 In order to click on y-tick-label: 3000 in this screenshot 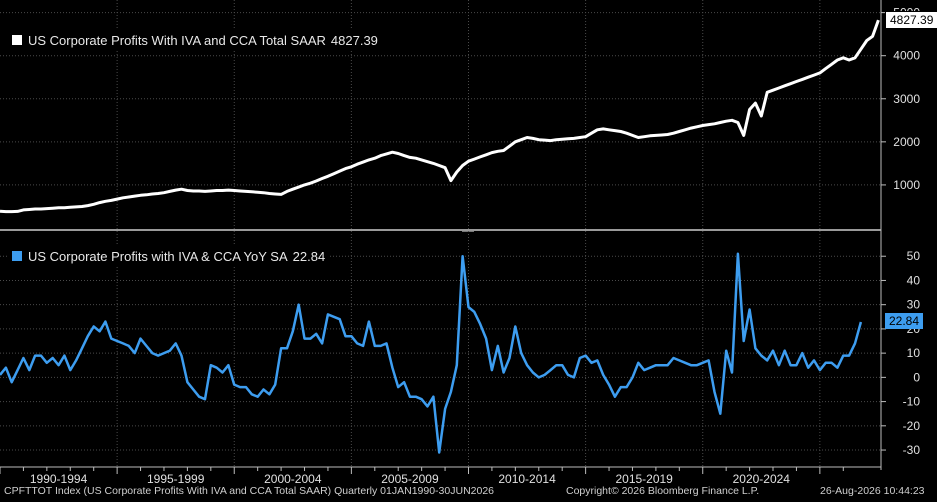, I will do `click(906, 99)`.